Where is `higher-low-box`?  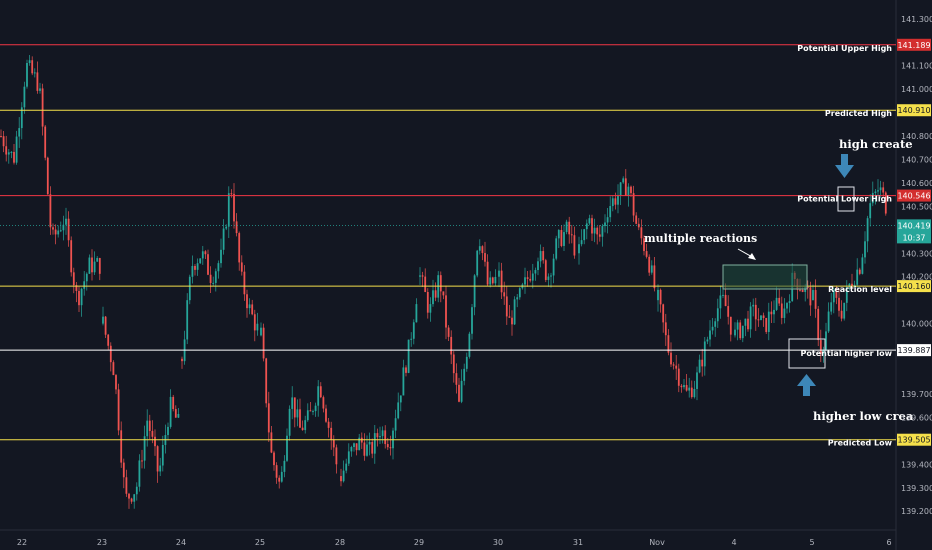
higher-low-box is located at coordinates (807, 353).